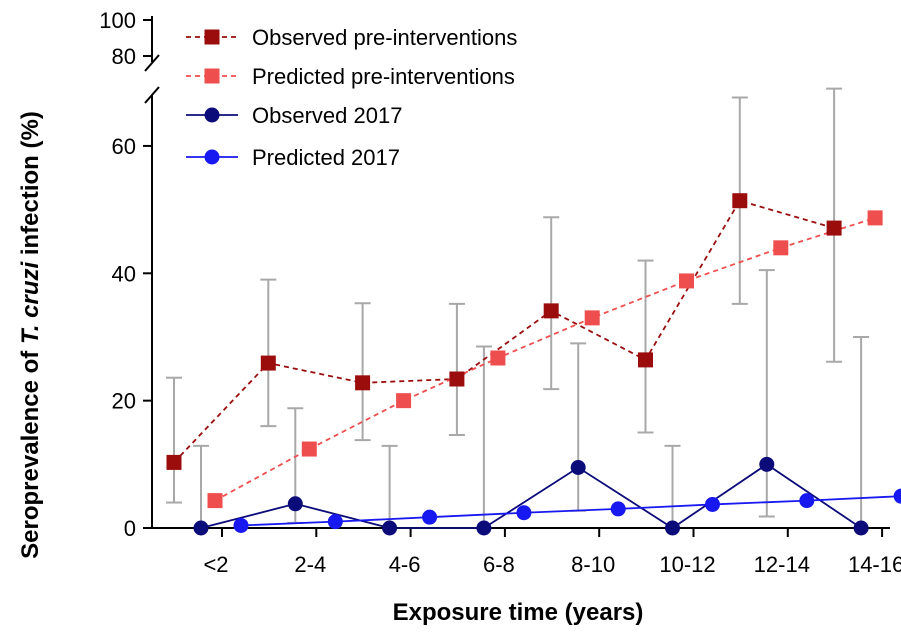 Image resolution: width=901 pixels, height=632 pixels. Describe the element at coordinates (124, 273) in the screenshot. I see `y-tick-label: 40` at that location.